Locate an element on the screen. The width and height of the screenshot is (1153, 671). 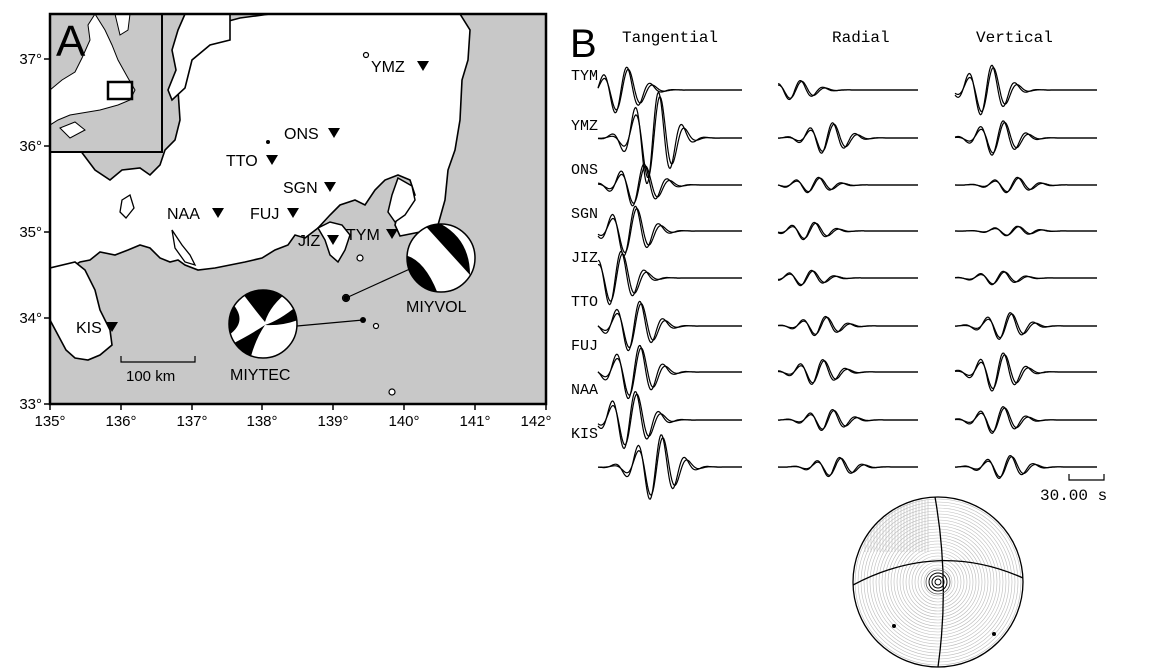
station-label: YMZ is located at coordinates (388, 67).